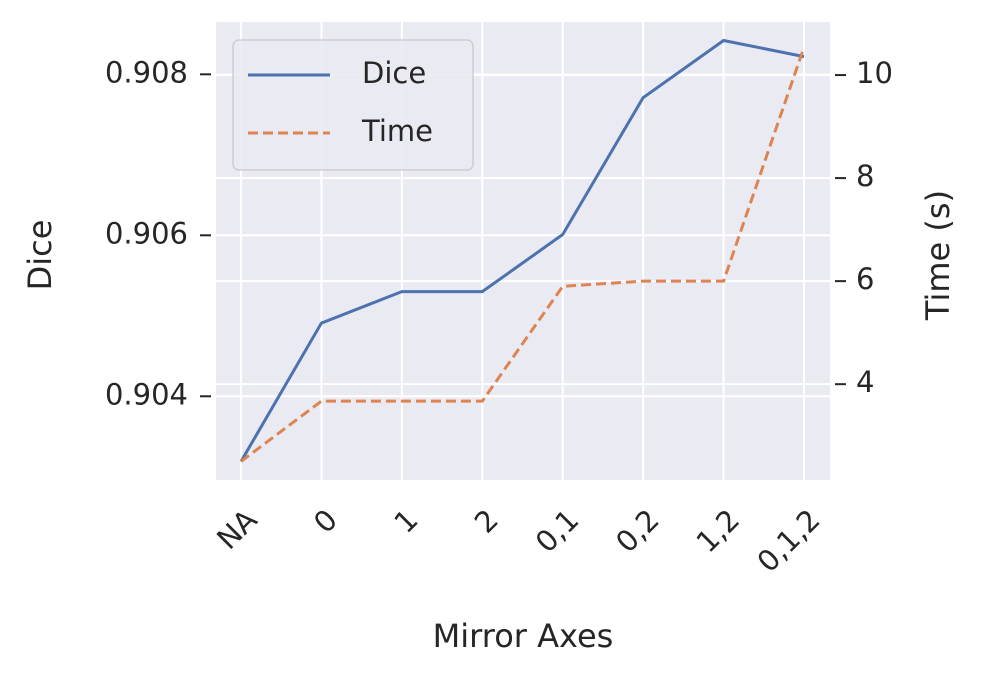 The image size is (983, 685). Describe the element at coordinates (146, 233) in the screenshot. I see `y-tick-label: 0.906` at that location.